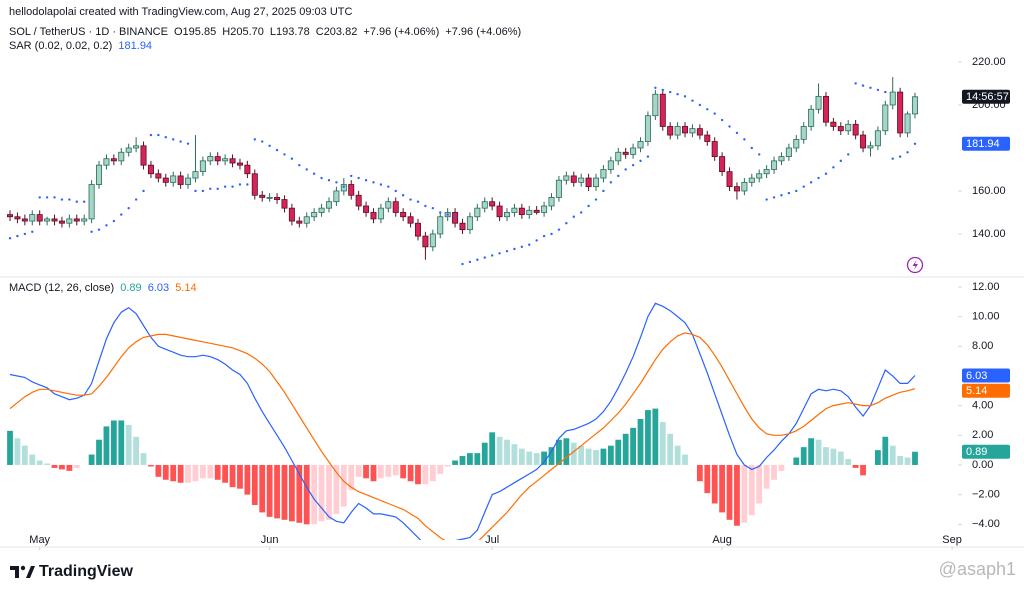 The width and height of the screenshot is (1024, 594). What do you see at coordinates (982, 406) in the screenshot?
I see `y-tick-label: 4.00` at bounding box center [982, 406].